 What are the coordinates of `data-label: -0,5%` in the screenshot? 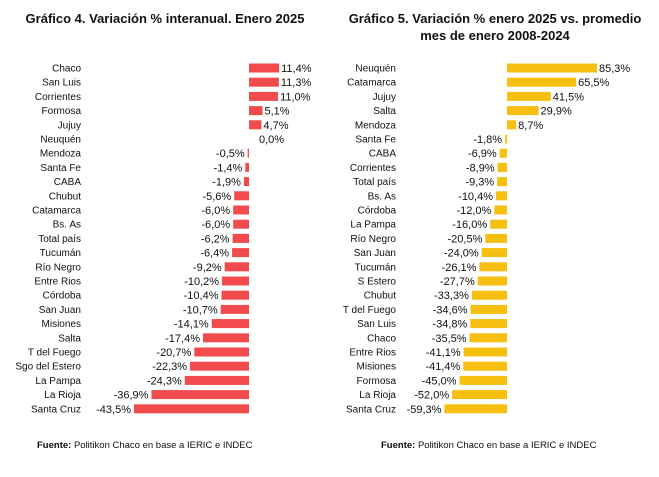 It's located at (230, 154).